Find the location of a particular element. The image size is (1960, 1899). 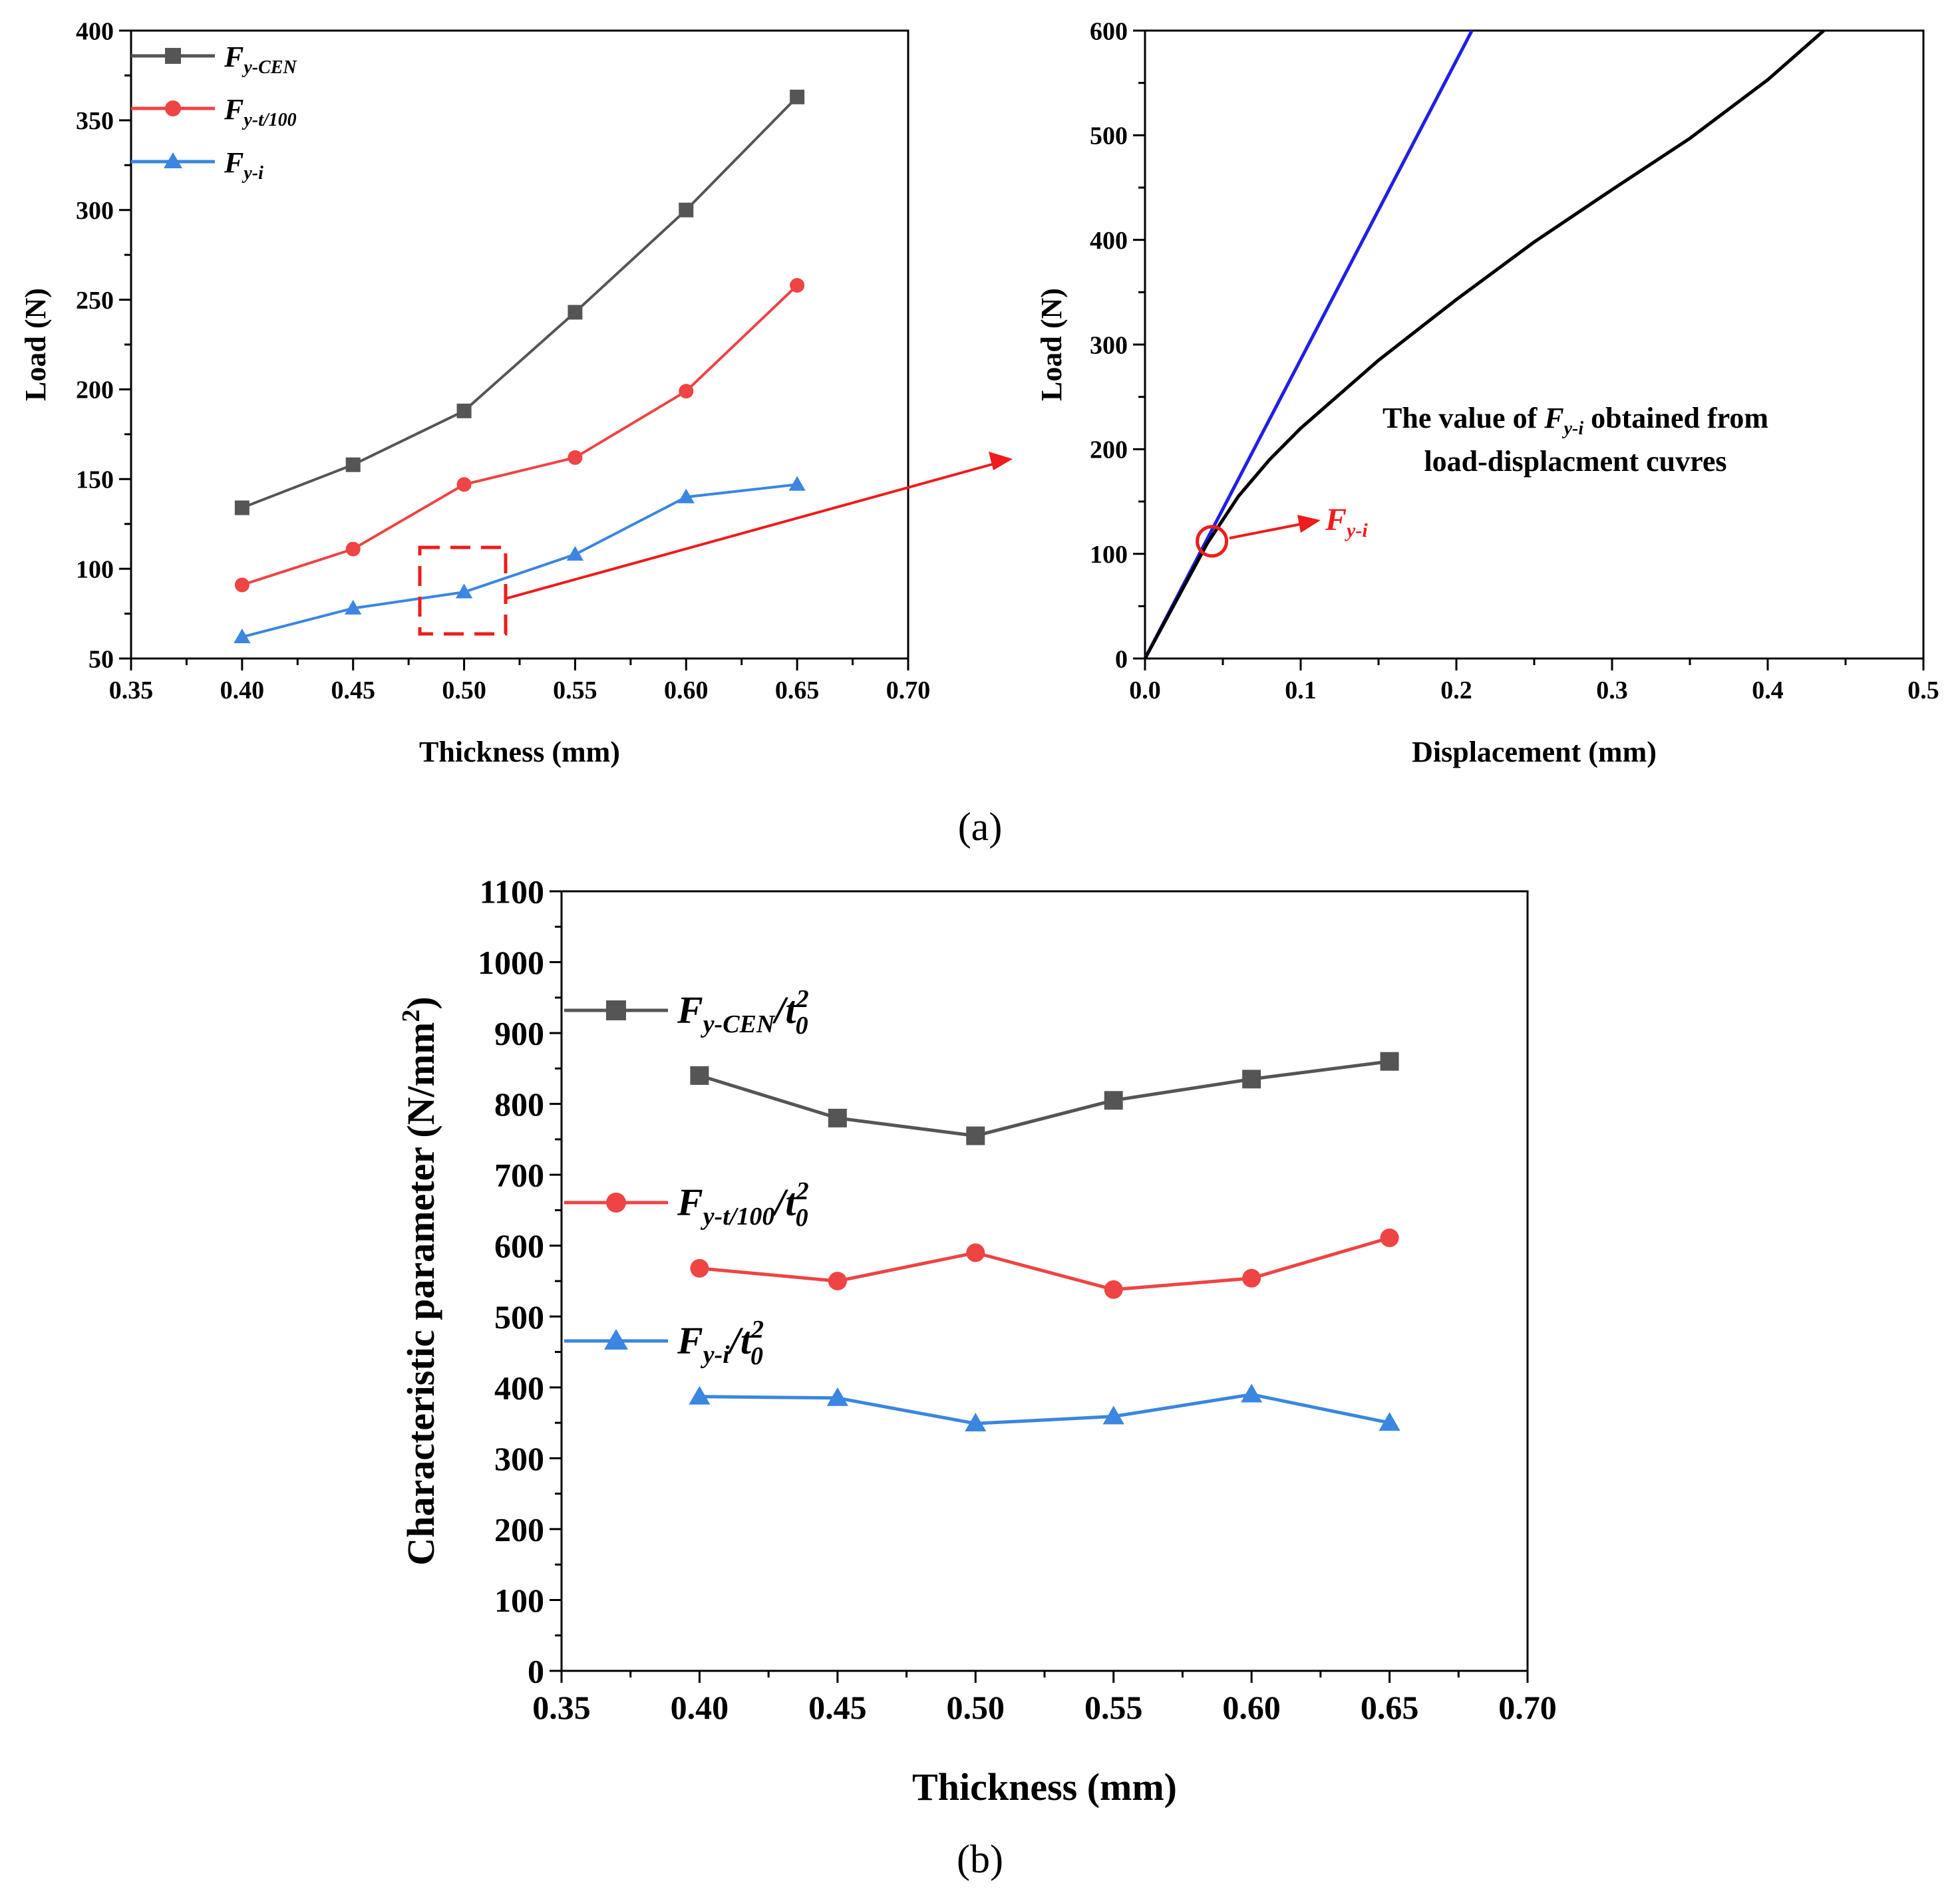

panel-label-b: (b) is located at coordinates (980, 1859).